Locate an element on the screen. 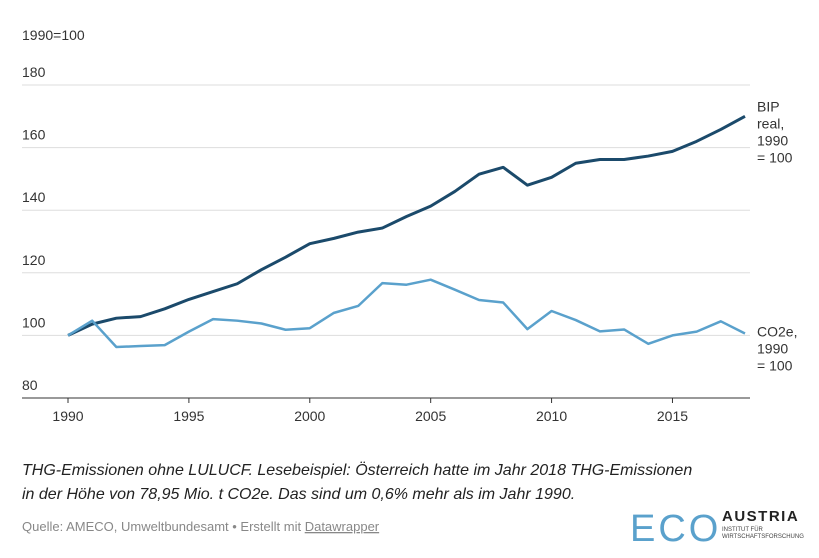  x-tick-label: 2000 is located at coordinates (309, 416).